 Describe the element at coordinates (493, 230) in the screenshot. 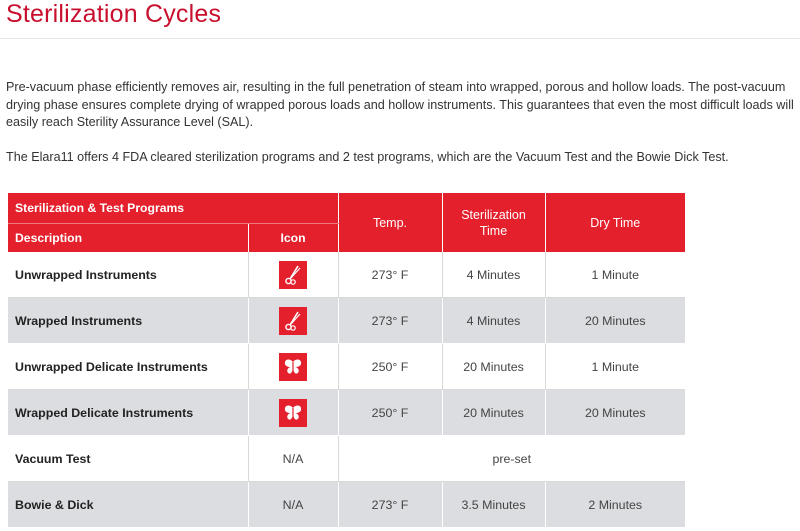

I see `header-time-line2: Time` at that location.